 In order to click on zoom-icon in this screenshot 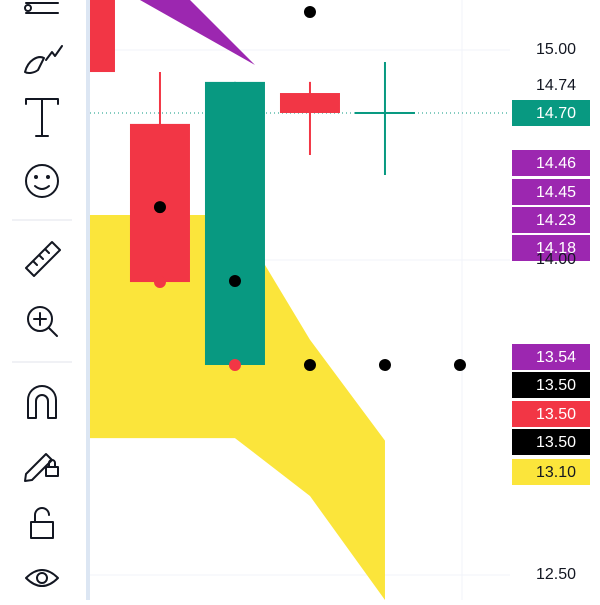, I will do `click(42, 321)`.